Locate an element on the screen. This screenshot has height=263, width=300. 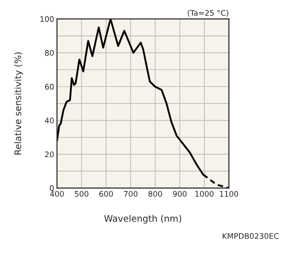
x-axis-title: Wavelength (nm) is located at coordinates (143, 219).